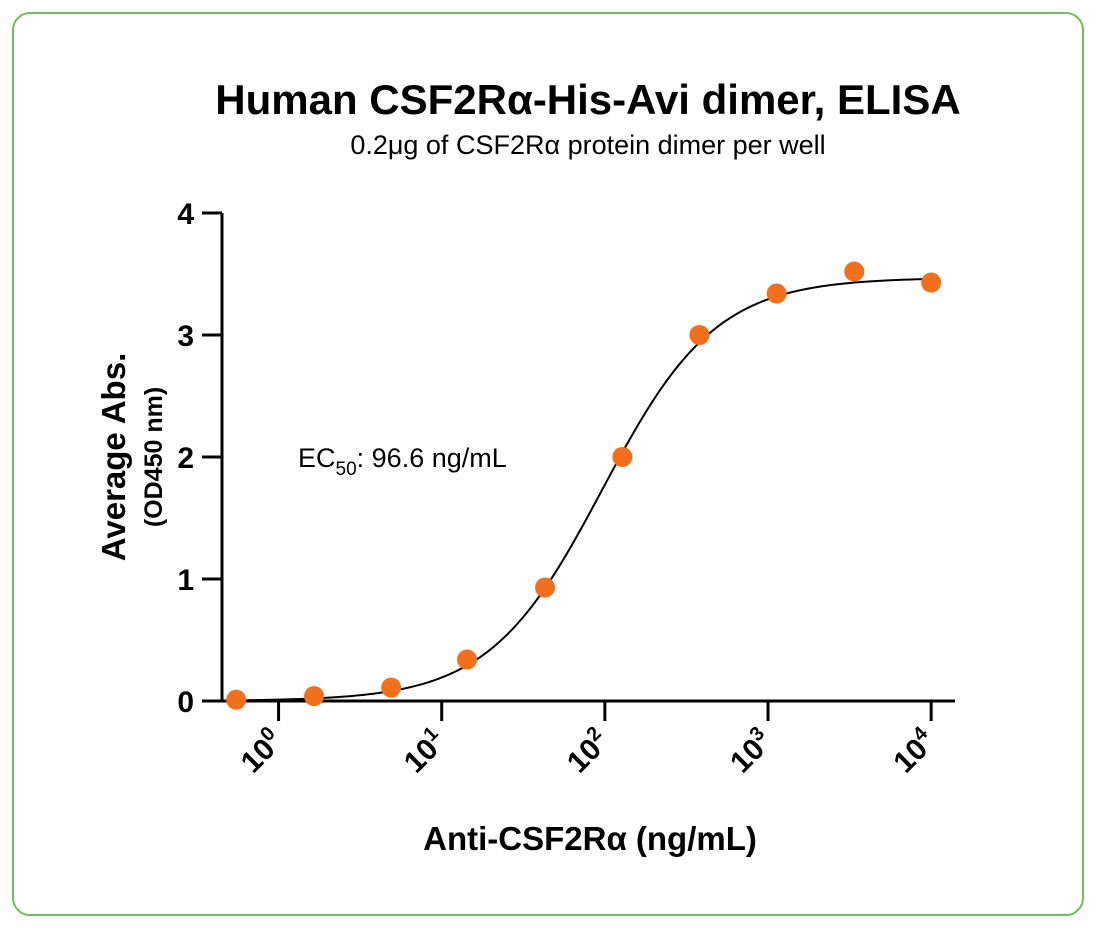 The height and width of the screenshot is (930, 1100). What do you see at coordinates (185, 458) in the screenshot?
I see `y-tick-label: 2` at bounding box center [185, 458].